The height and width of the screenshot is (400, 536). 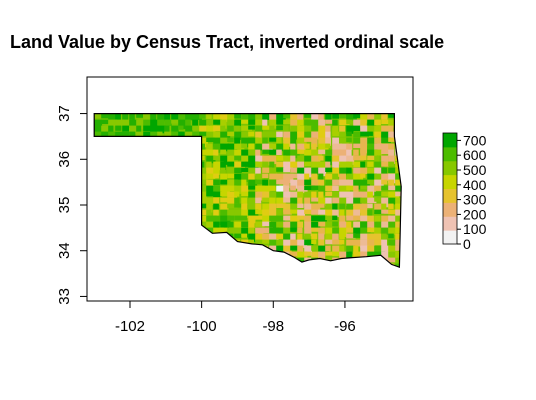 I want to click on colorbar-frame, so click(x=450, y=188).